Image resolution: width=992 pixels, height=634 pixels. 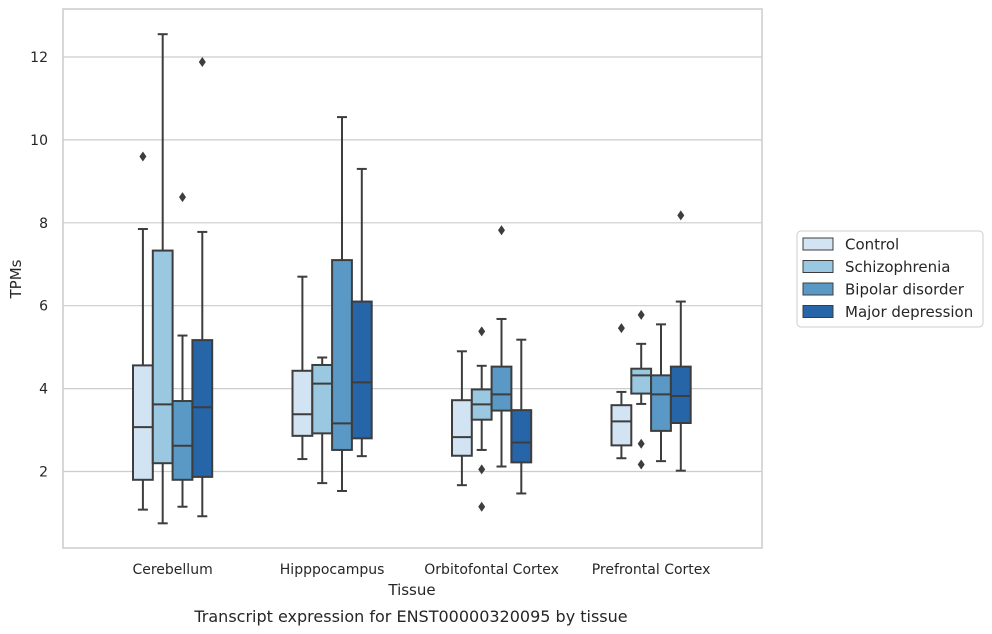 What do you see at coordinates (905, 290) in the screenshot?
I see `legend-label: Bipolar disorder` at bounding box center [905, 290].